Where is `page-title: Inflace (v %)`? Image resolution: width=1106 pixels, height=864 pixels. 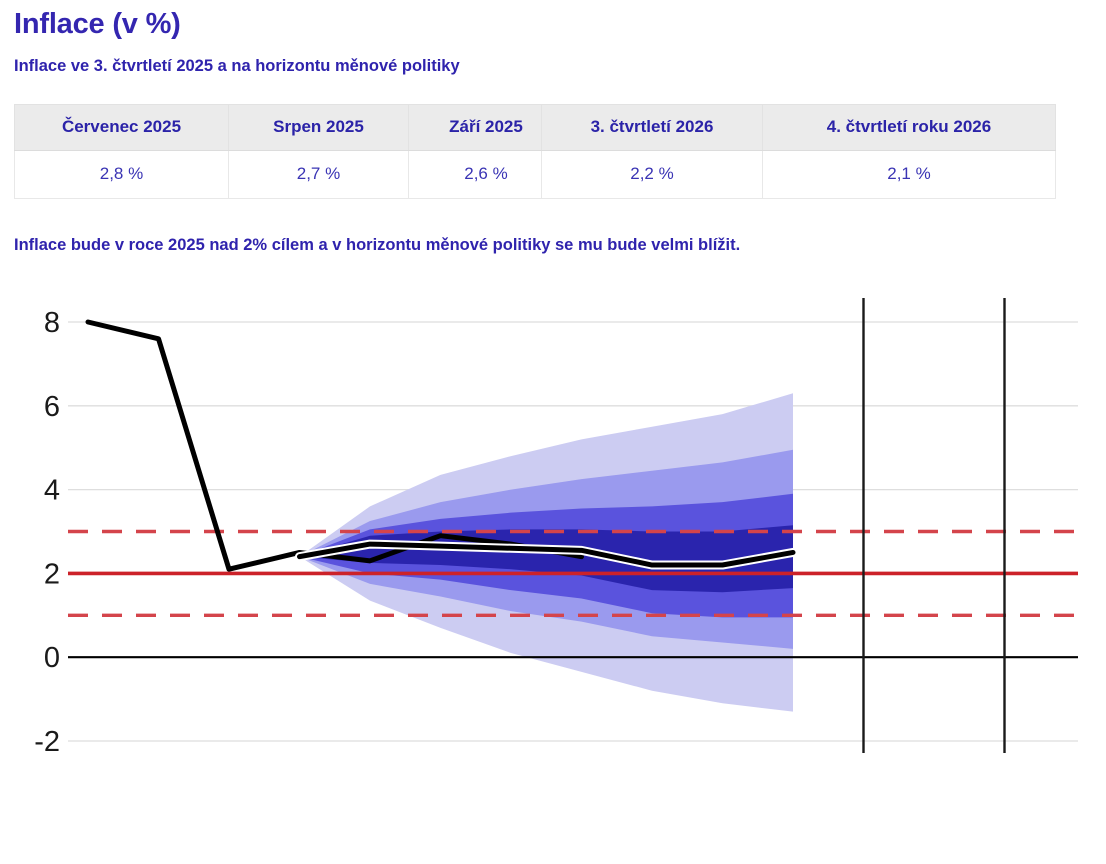
page-title: Inflace (v %) is located at coordinates (97, 24).